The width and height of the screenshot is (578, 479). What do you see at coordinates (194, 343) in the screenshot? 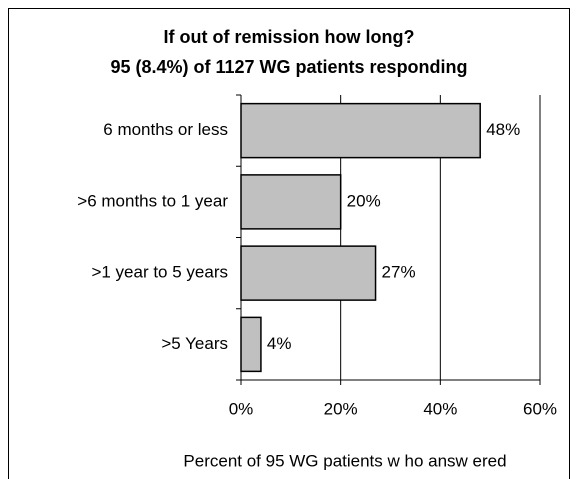
I see `y-tick-label: >5 Years` at bounding box center [194, 343].